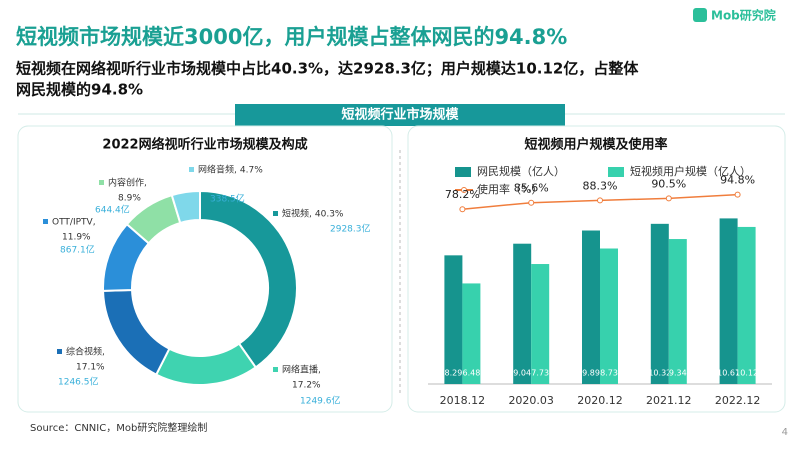 This screenshot has width=800, height=454. I want to click on bar-value-label: 8.29, so click(453, 373).